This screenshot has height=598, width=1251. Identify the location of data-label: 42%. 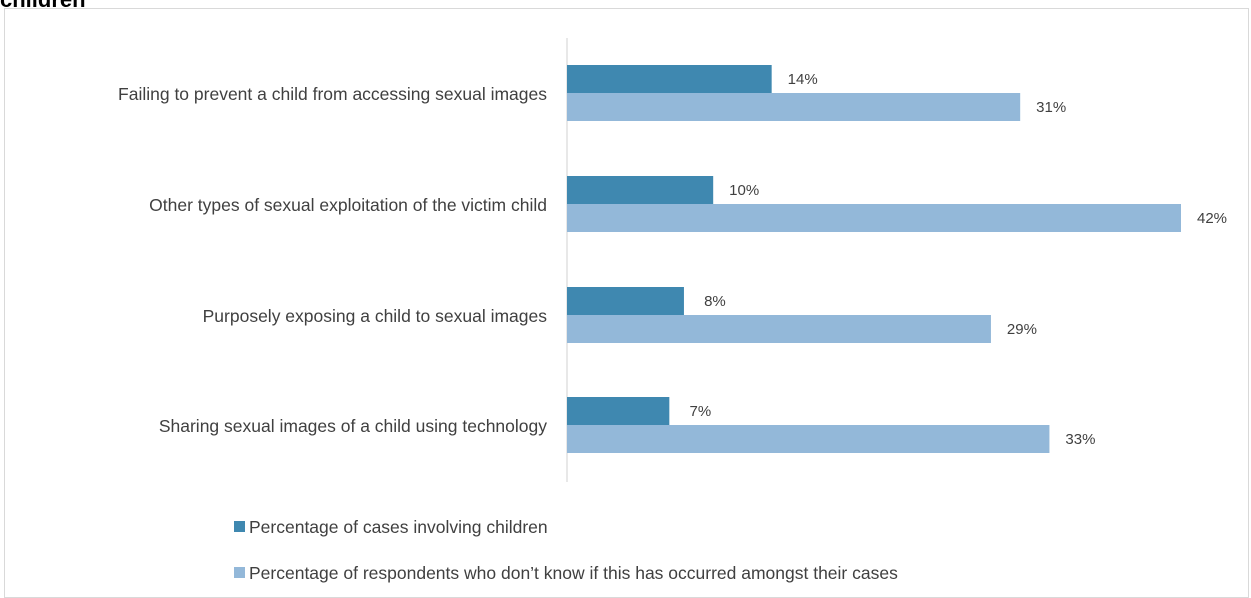
(1212, 218).